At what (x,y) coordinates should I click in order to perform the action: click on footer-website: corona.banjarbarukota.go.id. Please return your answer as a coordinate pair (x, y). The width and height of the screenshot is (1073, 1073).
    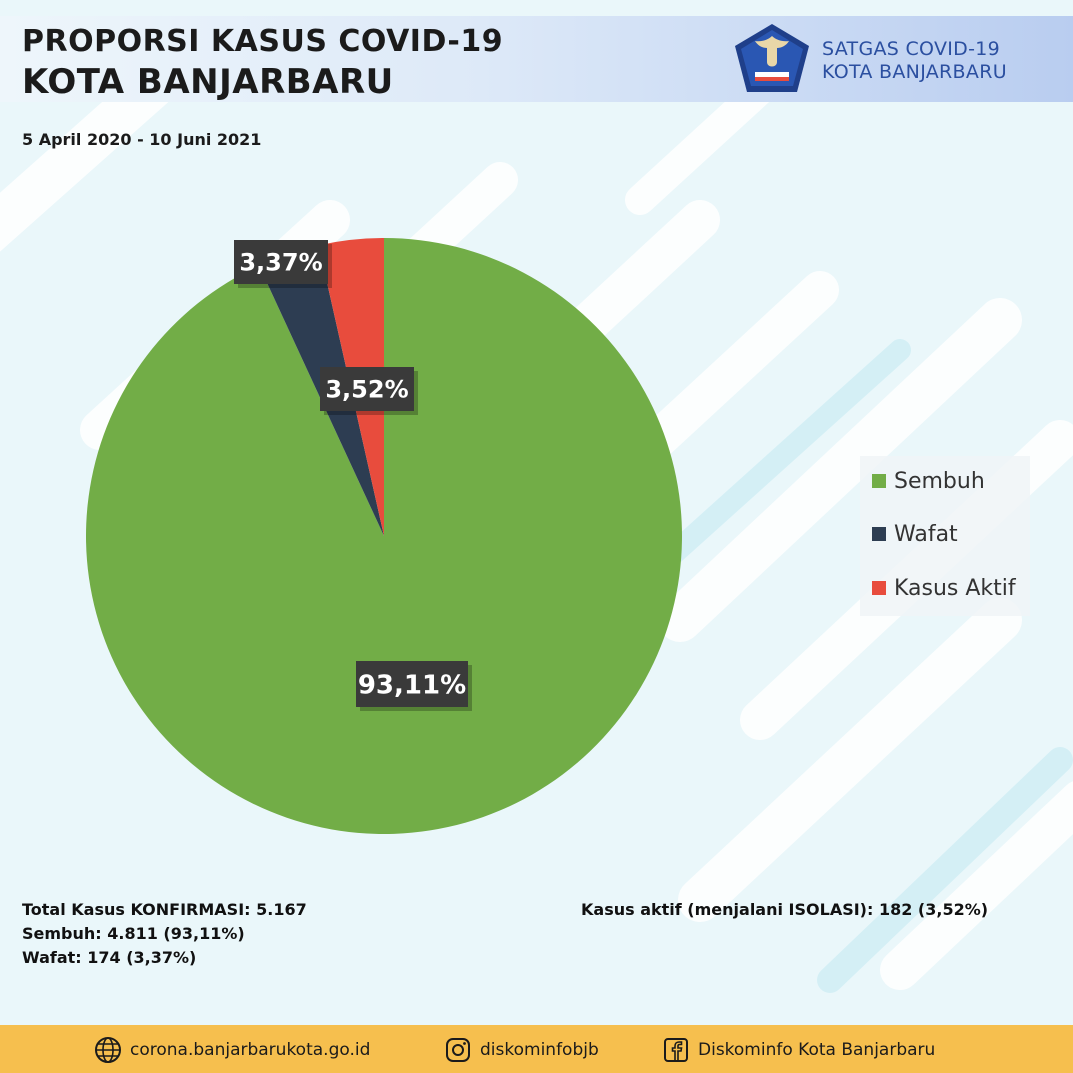
    Looking at the image, I should click on (232, 1050).